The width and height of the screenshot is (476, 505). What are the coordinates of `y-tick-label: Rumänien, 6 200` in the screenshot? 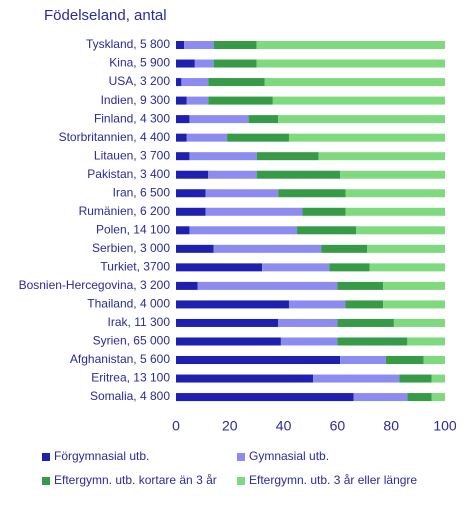 It's located at (125, 211).